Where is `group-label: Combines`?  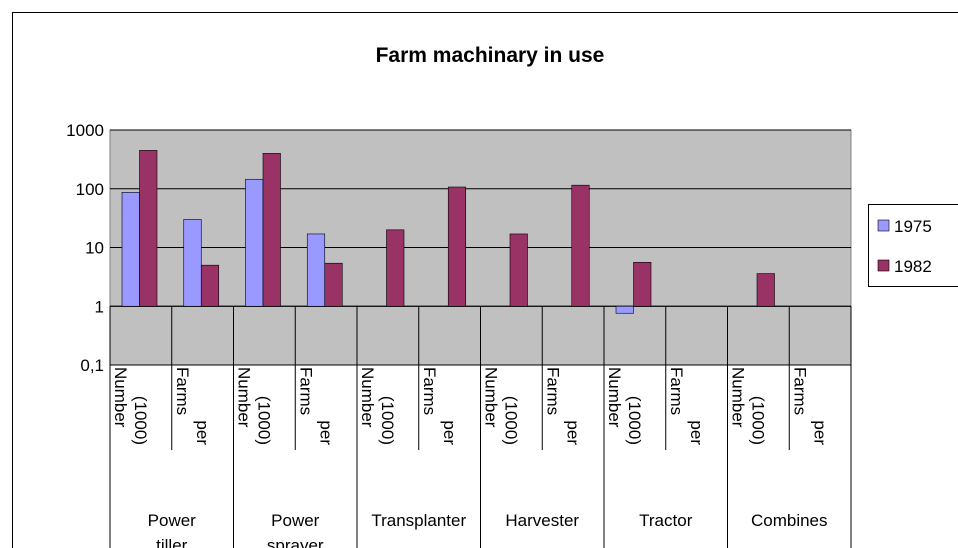
group-label: Combines is located at coordinates (789, 520).